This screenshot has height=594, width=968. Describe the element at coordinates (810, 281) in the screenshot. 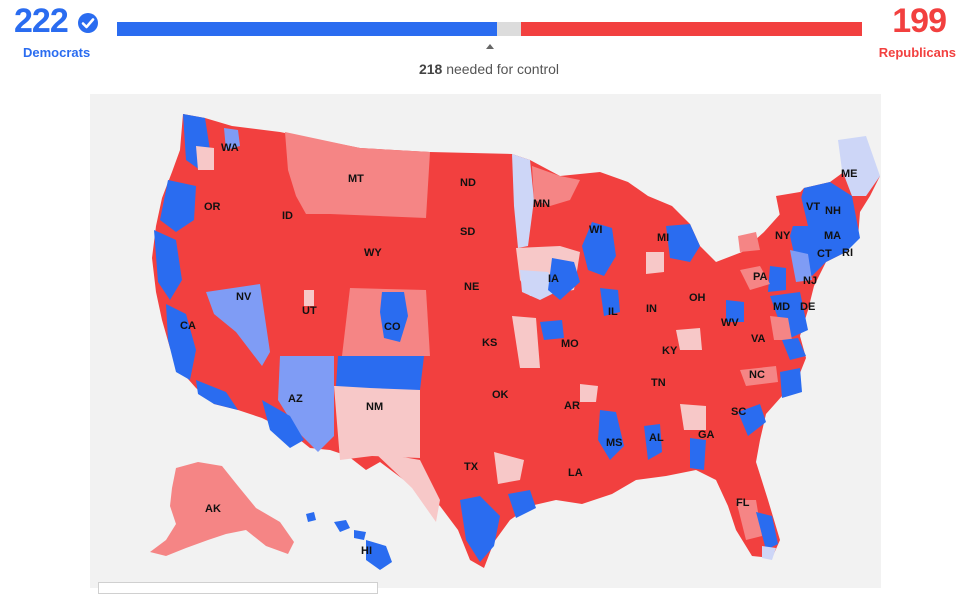

I see `state-label-nj: NJ` at that location.